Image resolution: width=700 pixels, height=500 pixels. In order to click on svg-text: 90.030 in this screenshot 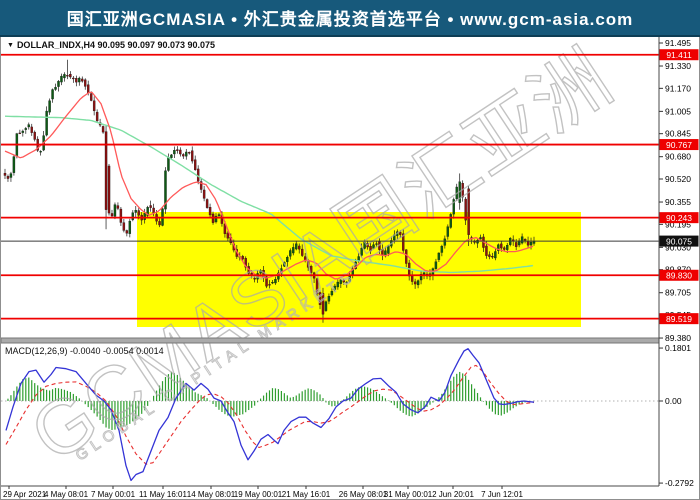, I will do `click(678, 247)`.